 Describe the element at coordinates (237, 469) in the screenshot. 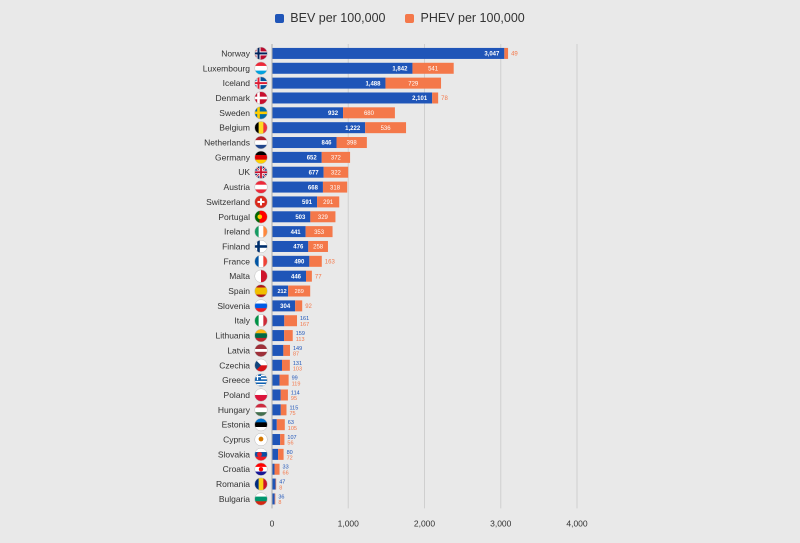

I see `country-label: Croatia` at that location.